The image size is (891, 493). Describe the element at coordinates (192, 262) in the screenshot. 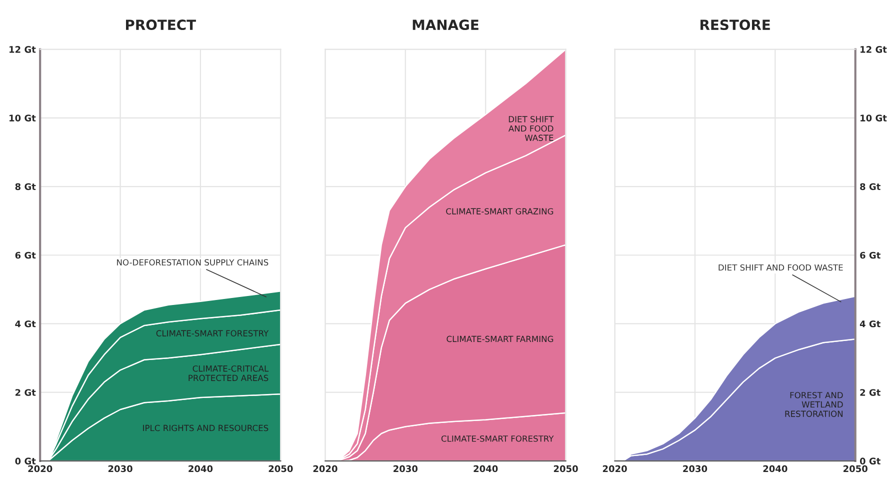

I see `text: NO-DEFORESTATION SUPPLY CHAINS` at that location.